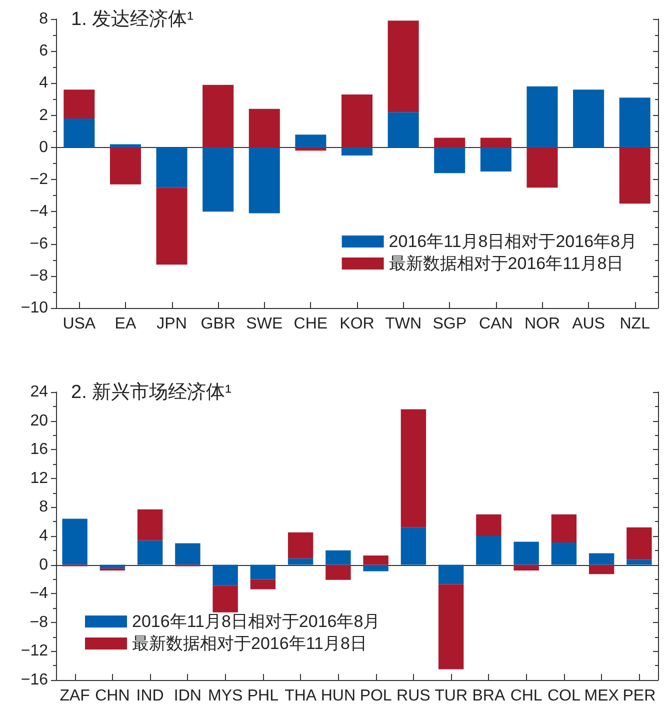  What do you see at coordinates (496, 324) in the screenshot?
I see `x-tick-label: CAN` at bounding box center [496, 324].